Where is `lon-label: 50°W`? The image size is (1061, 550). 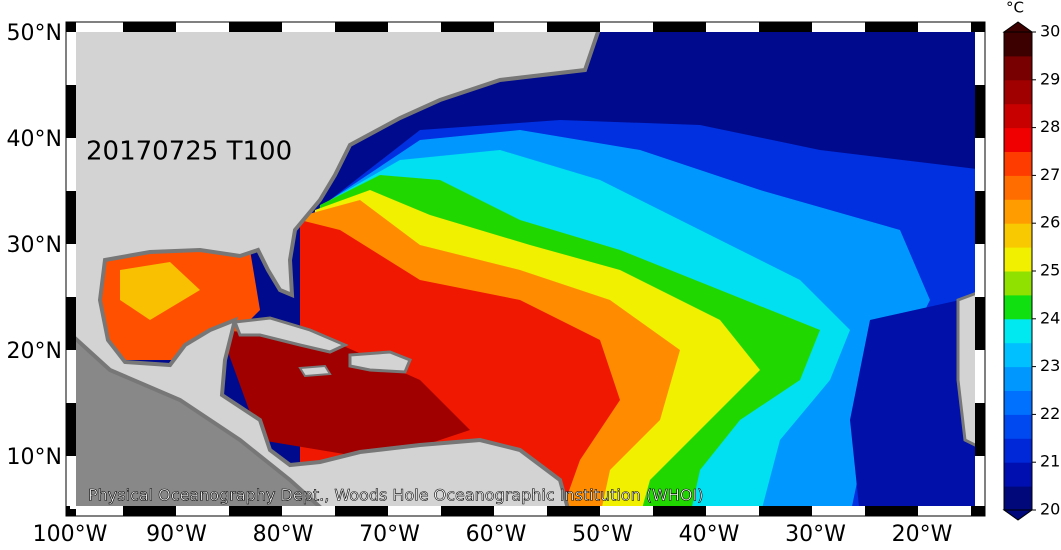 lon-label: 50°W is located at coordinates (602, 534).